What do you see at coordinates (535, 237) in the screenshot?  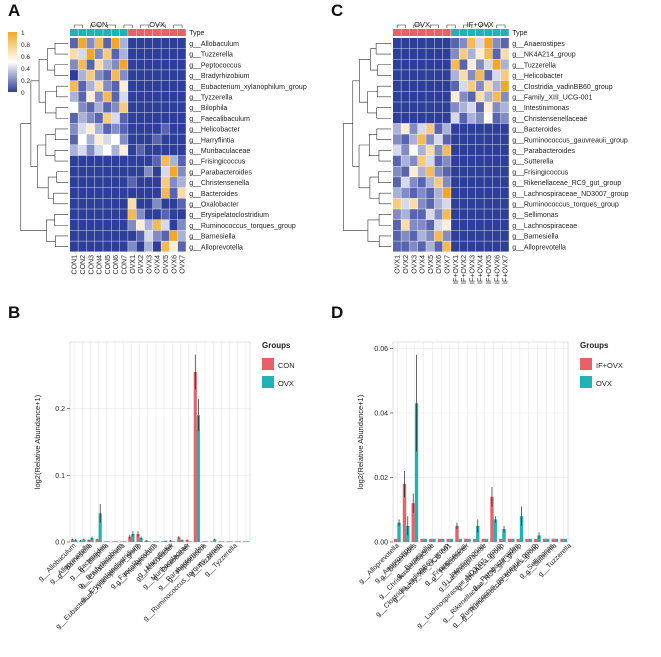 I see `row-label: g__Barnesiella` at bounding box center [535, 237].